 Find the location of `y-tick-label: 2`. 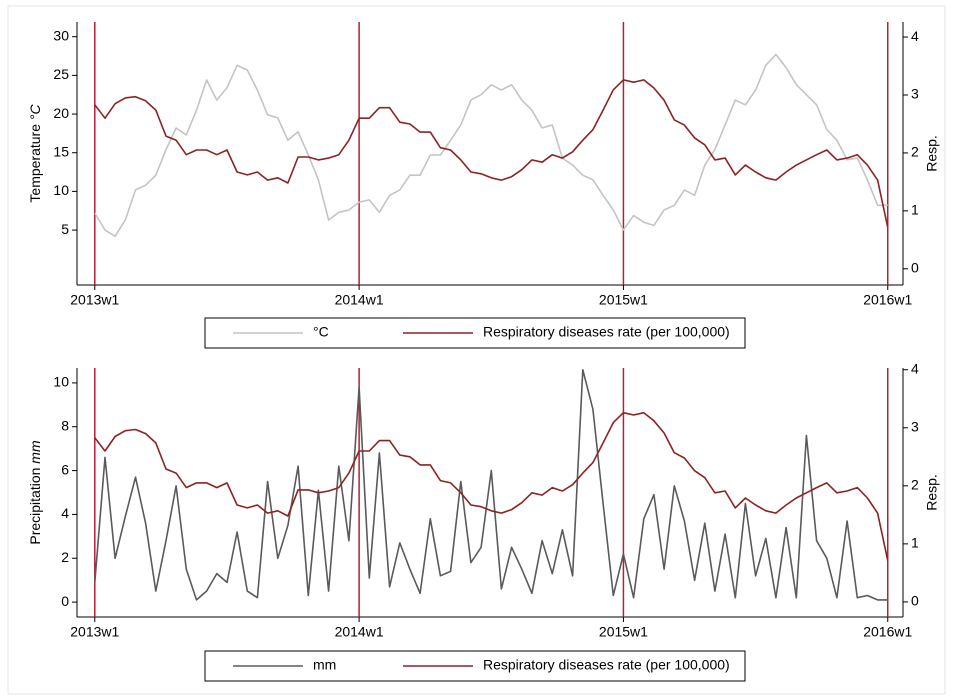

y-tick-label: 2 is located at coordinates (65, 557).